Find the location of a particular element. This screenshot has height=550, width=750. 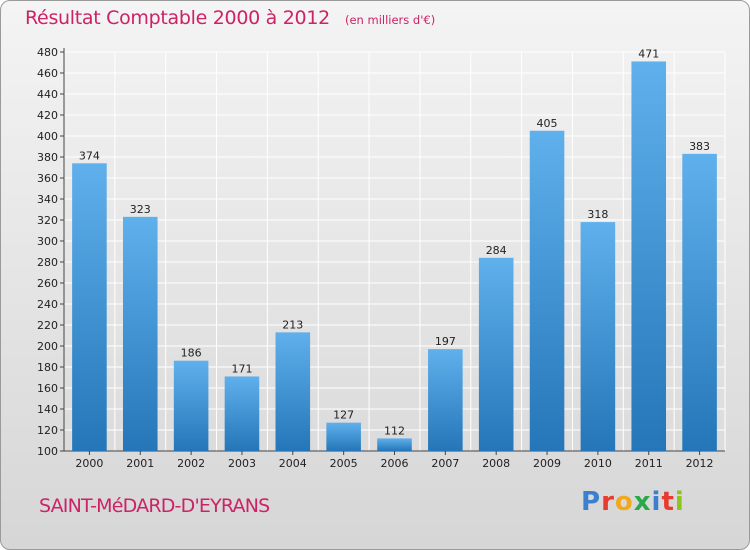

x-tick-label: 2001 is located at coordinates (140, 463).